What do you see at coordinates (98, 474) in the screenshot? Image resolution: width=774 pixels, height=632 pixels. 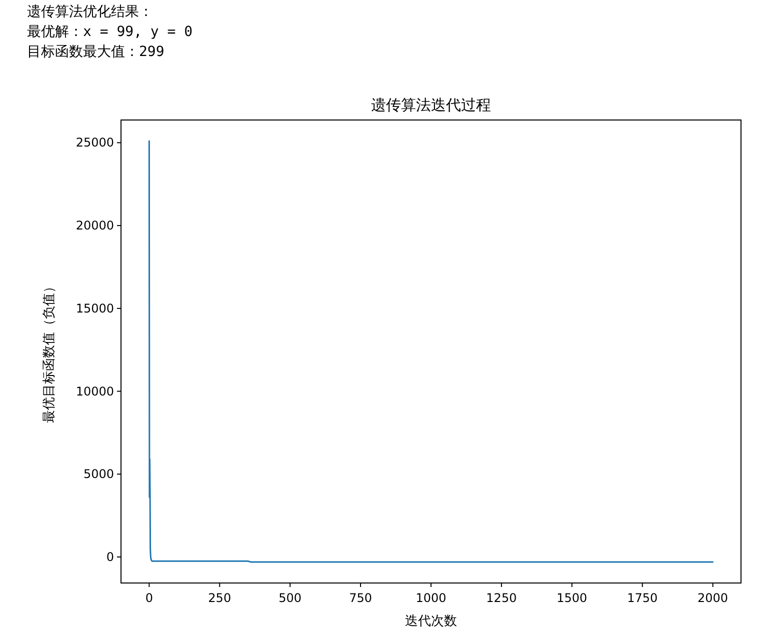 I see `y-tick-label: 5000` at bounding box center [98, 474].